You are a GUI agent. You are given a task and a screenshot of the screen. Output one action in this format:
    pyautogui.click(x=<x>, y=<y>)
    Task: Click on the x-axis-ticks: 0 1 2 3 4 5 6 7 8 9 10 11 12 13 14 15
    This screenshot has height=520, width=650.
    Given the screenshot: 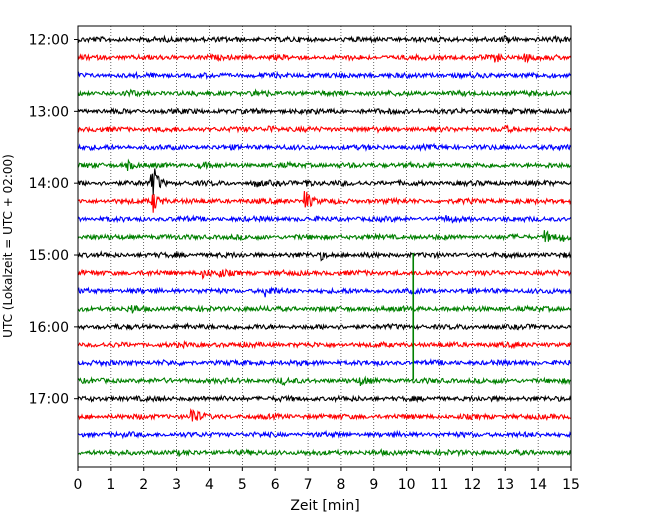 What is the action you would take?
    pyautogui.click(x=327, y=480)
    